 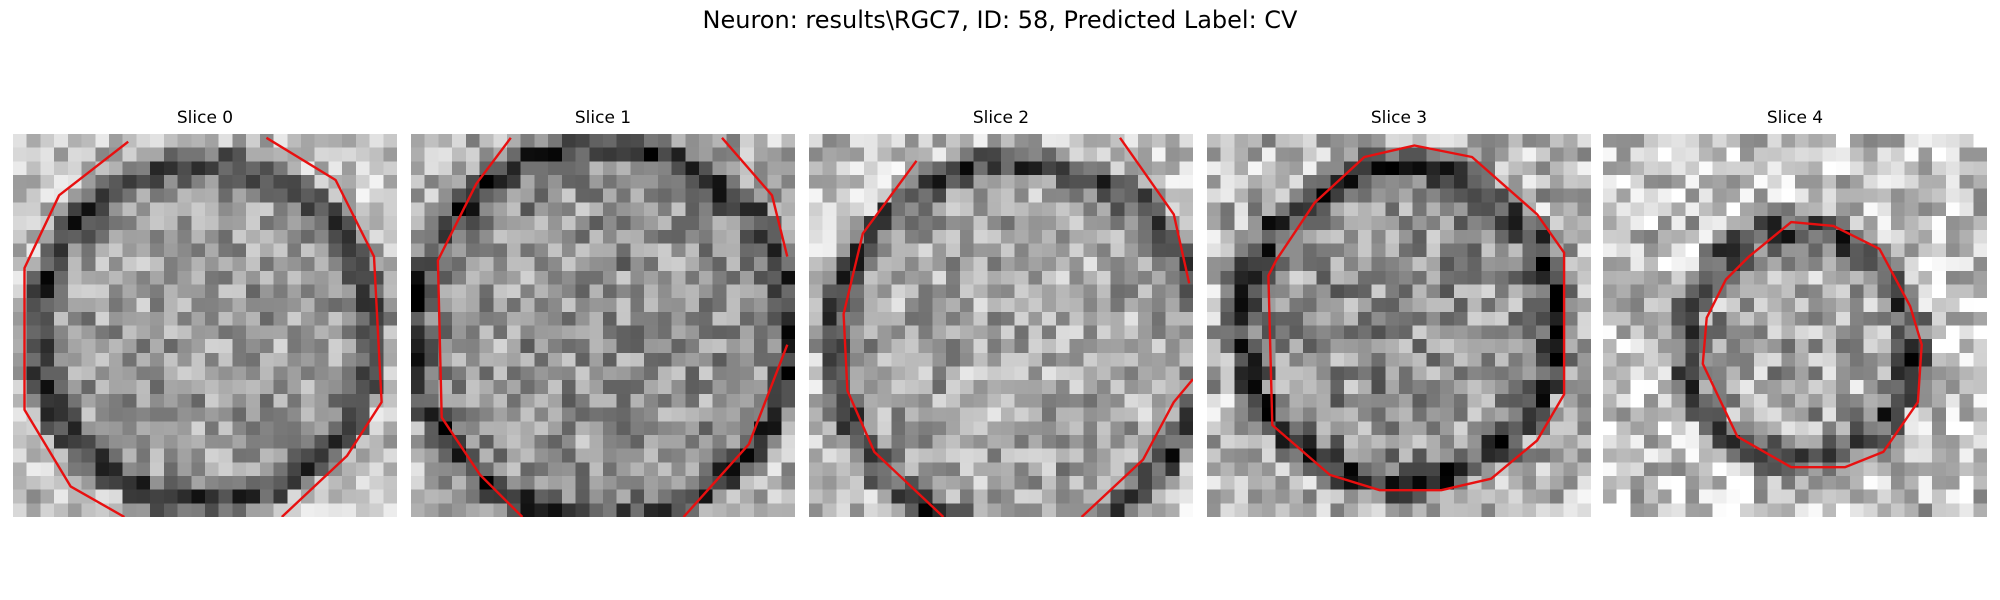 I want to click on slice-0-title: Slice 0, so click(x=205, y=118).